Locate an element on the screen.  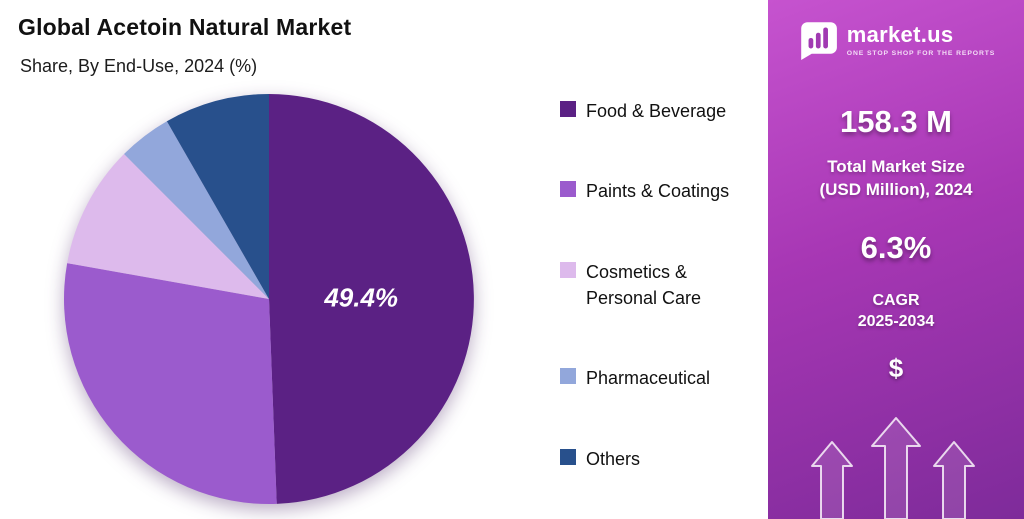
legend-label: Cosmetics & Personal Care is located at coordinates (644, 284).